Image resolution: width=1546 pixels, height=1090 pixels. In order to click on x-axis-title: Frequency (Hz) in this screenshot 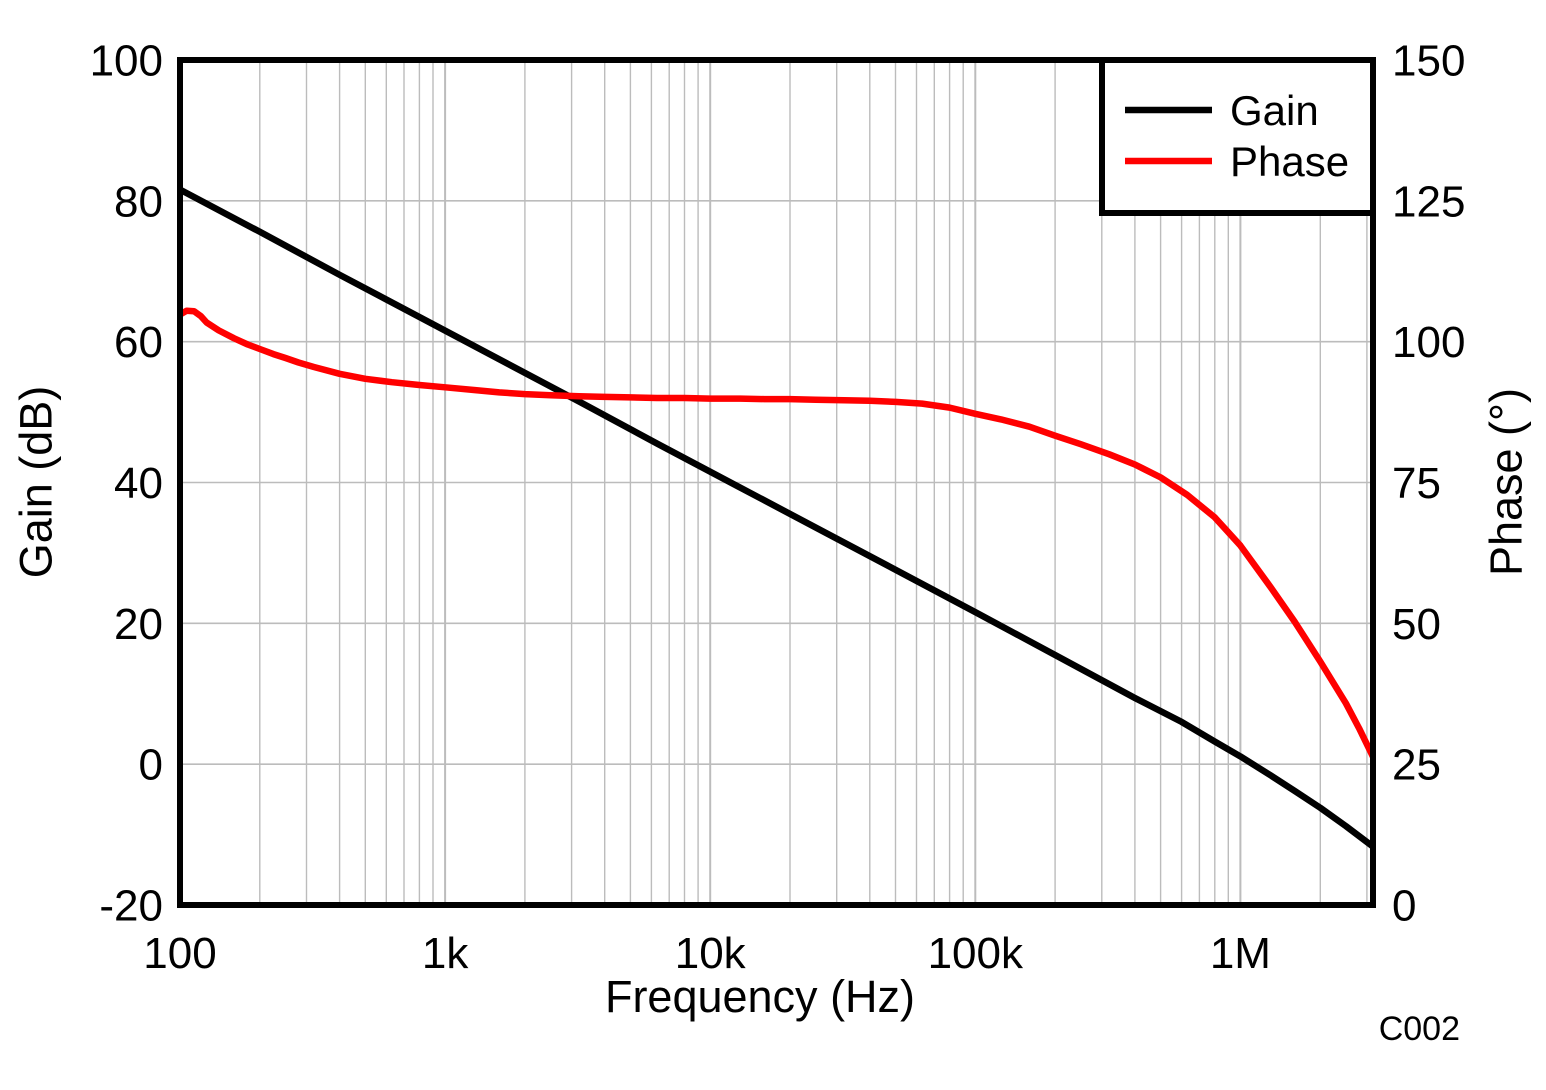, I will do `click(760, 996)`.